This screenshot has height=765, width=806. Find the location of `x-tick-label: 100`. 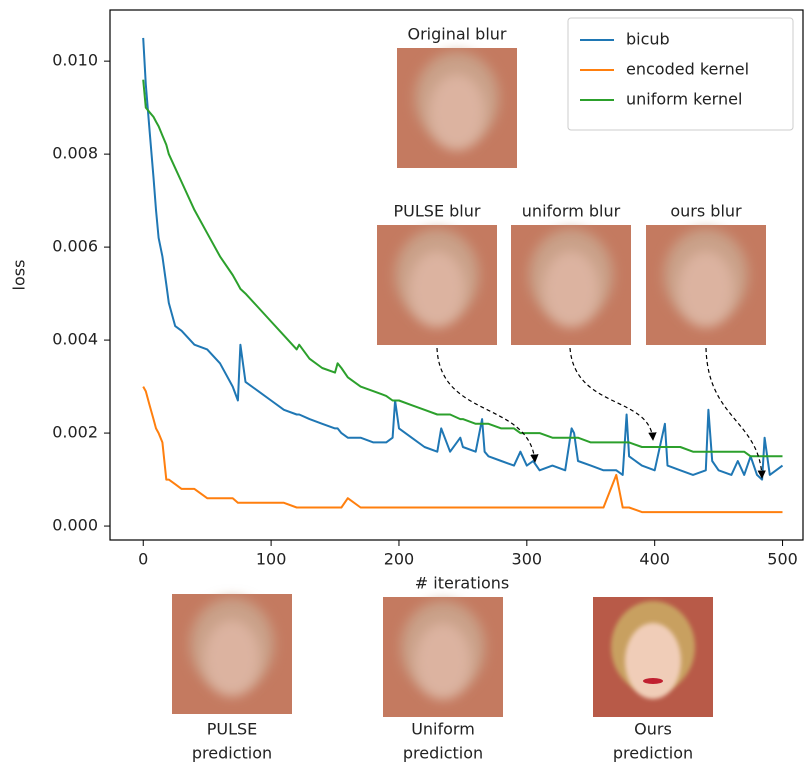

x-tick-label: 100 is located at coordinates (271, 559).